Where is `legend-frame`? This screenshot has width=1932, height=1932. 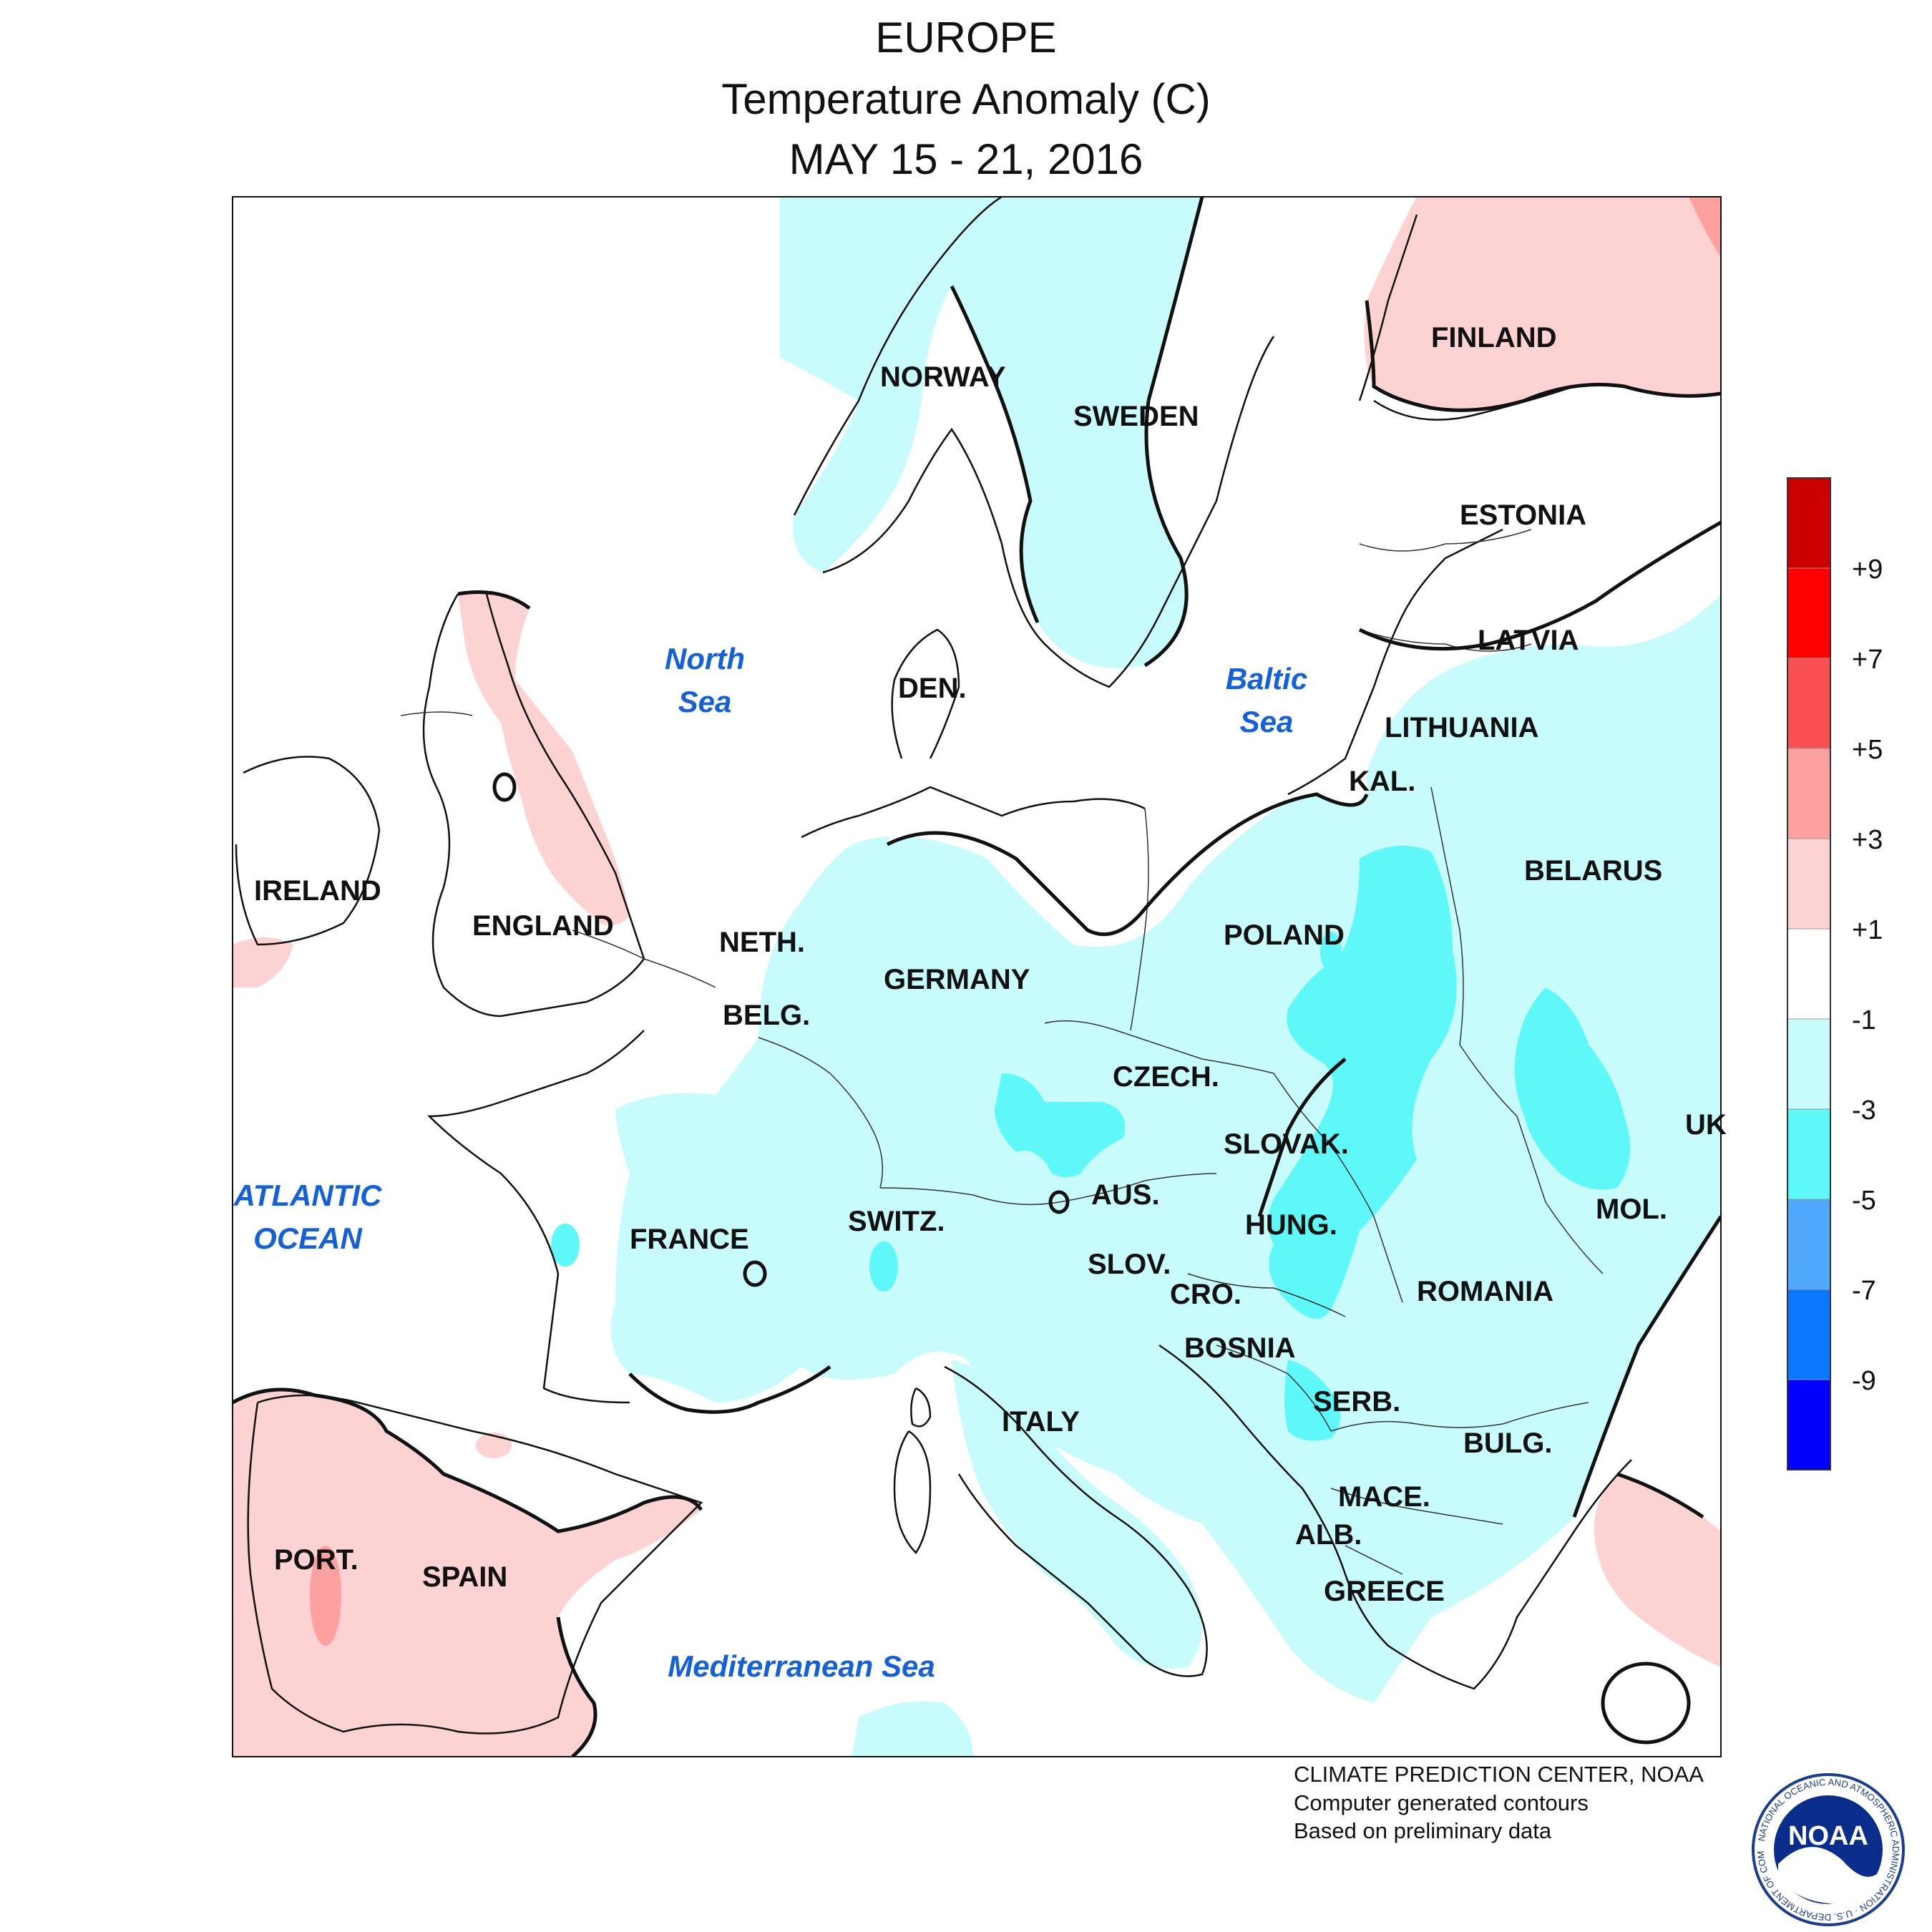 legend-frame is located at coordinates (1809, 973).